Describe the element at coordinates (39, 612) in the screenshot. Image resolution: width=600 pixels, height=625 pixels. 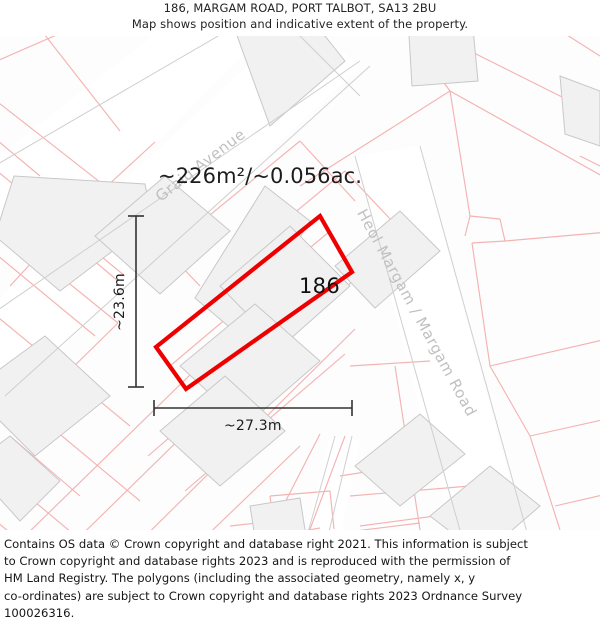
I see `copyright-line-5: 100026316.` at that location.